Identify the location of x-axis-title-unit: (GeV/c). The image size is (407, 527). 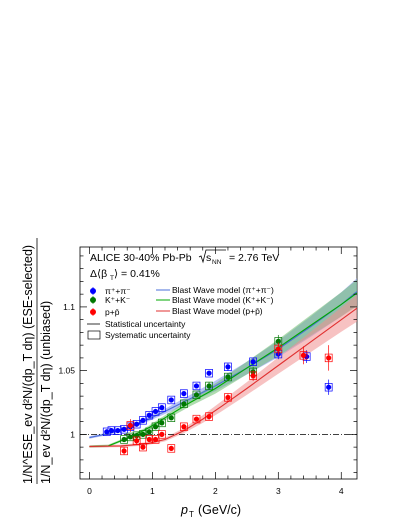
(219, 510).